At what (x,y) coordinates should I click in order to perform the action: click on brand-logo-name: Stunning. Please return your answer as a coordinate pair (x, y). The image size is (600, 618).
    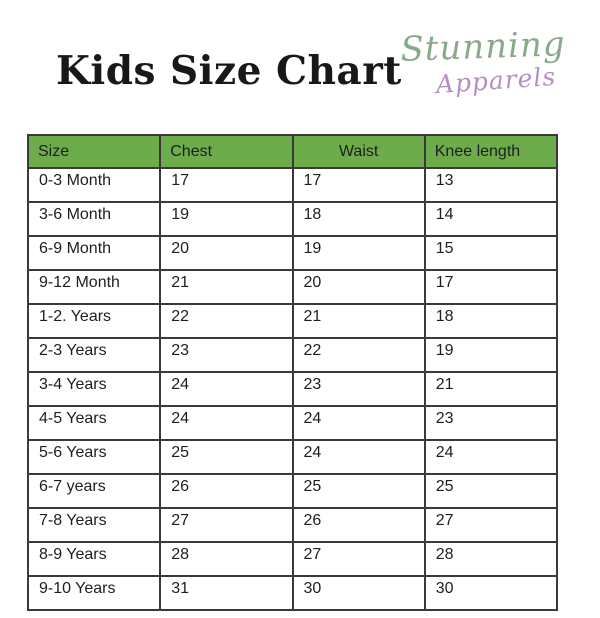
    Looking at the image, I should click on (483, 47).